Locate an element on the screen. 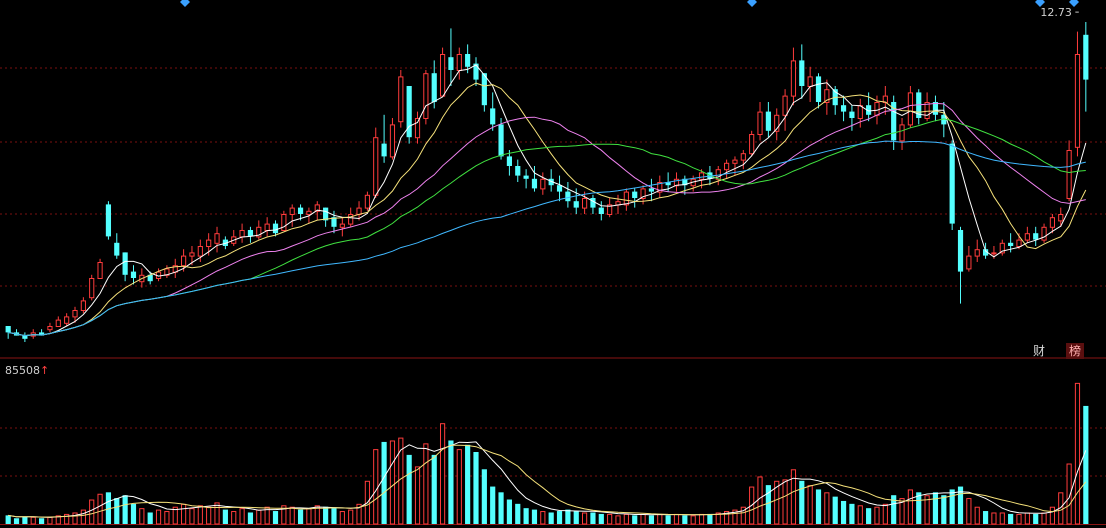 The image size is (1106, 528). max-price-pointer-icon: ╴ is located at coordinates (1076, 12).